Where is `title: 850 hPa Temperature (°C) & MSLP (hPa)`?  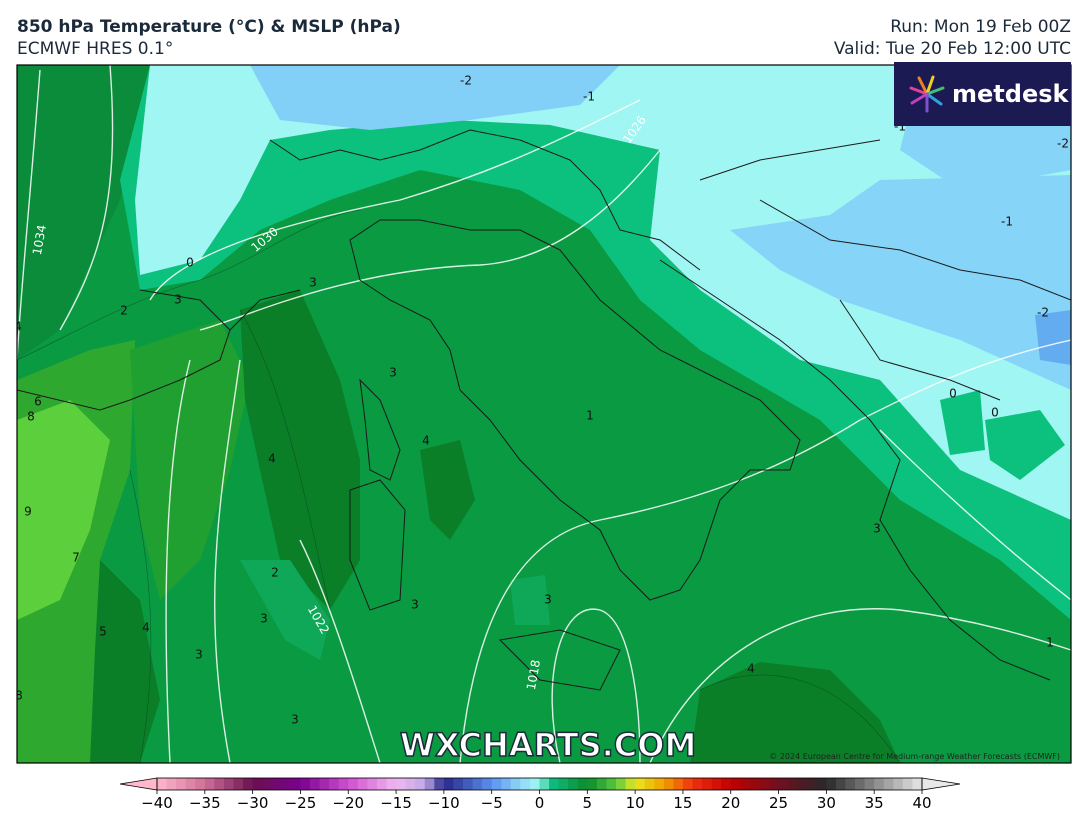 title: 850 hPa Temperature (°C) & MSLP (hPa) is located at coordinates (209, 27).